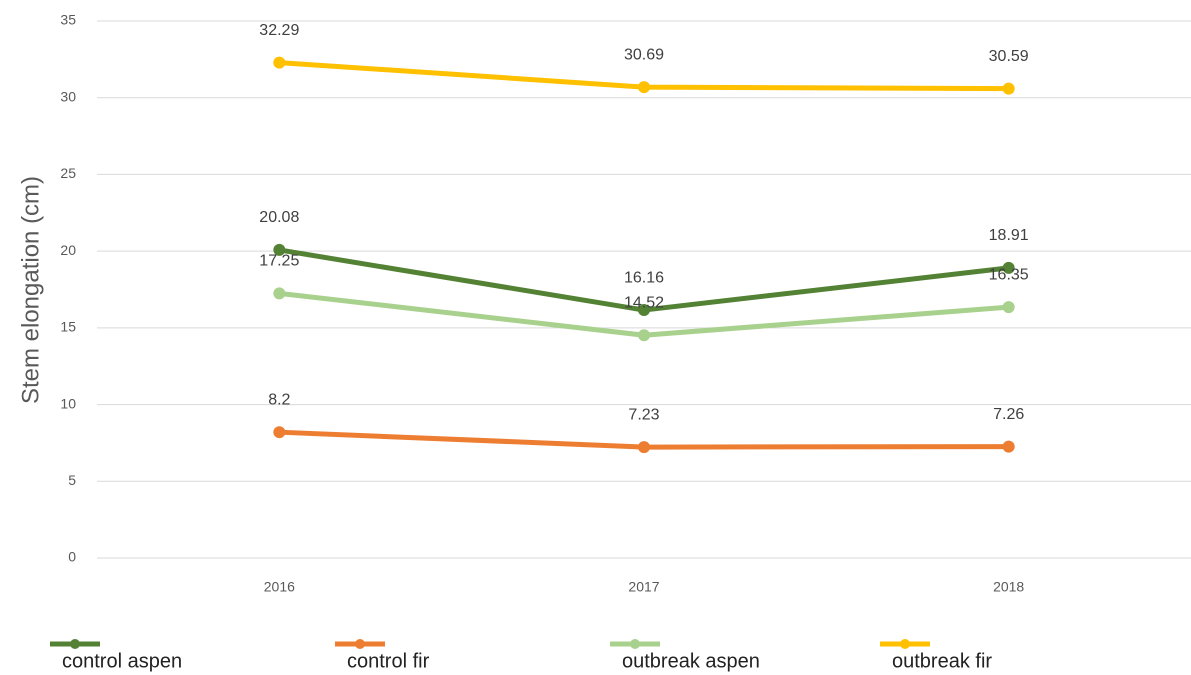 Image resolution: width=1191 pixels, height=675 pixels. I want to click on data-label: 16.35, so click(1009, 274).